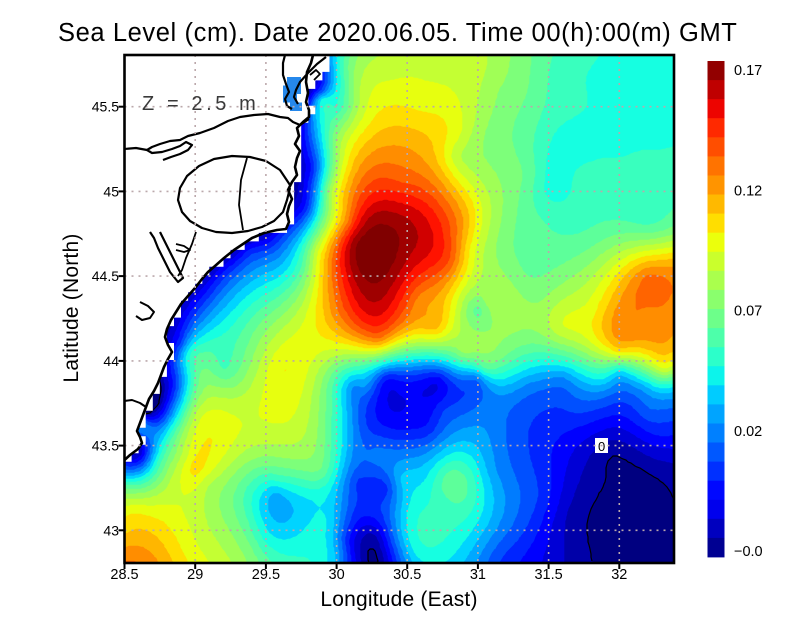  Describe the element at coordinates (748, 71) in the screenshot. I see `svg-text: 0.17` at that location.